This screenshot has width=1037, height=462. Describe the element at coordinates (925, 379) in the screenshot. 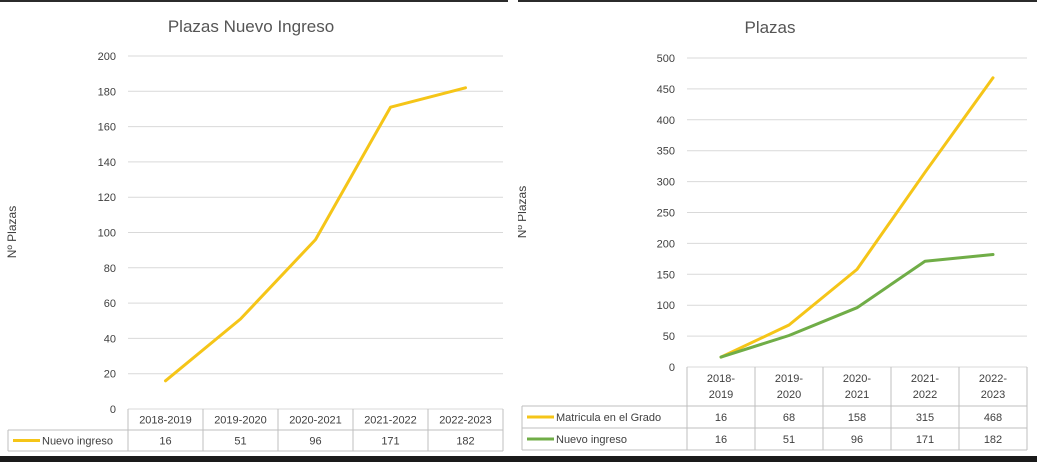

I see `x-tick-label: 2021-` at that location.